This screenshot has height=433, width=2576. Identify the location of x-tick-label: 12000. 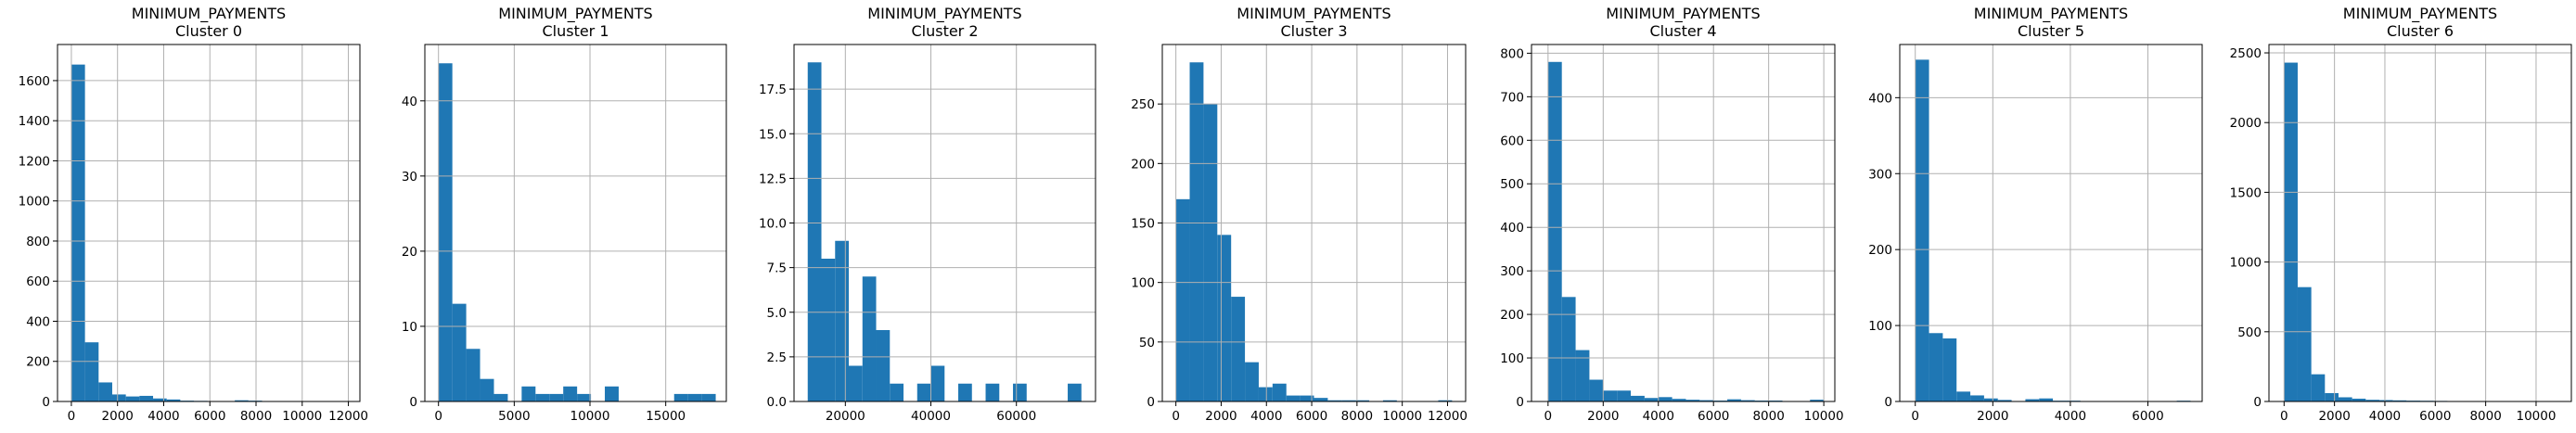
(348, 416).